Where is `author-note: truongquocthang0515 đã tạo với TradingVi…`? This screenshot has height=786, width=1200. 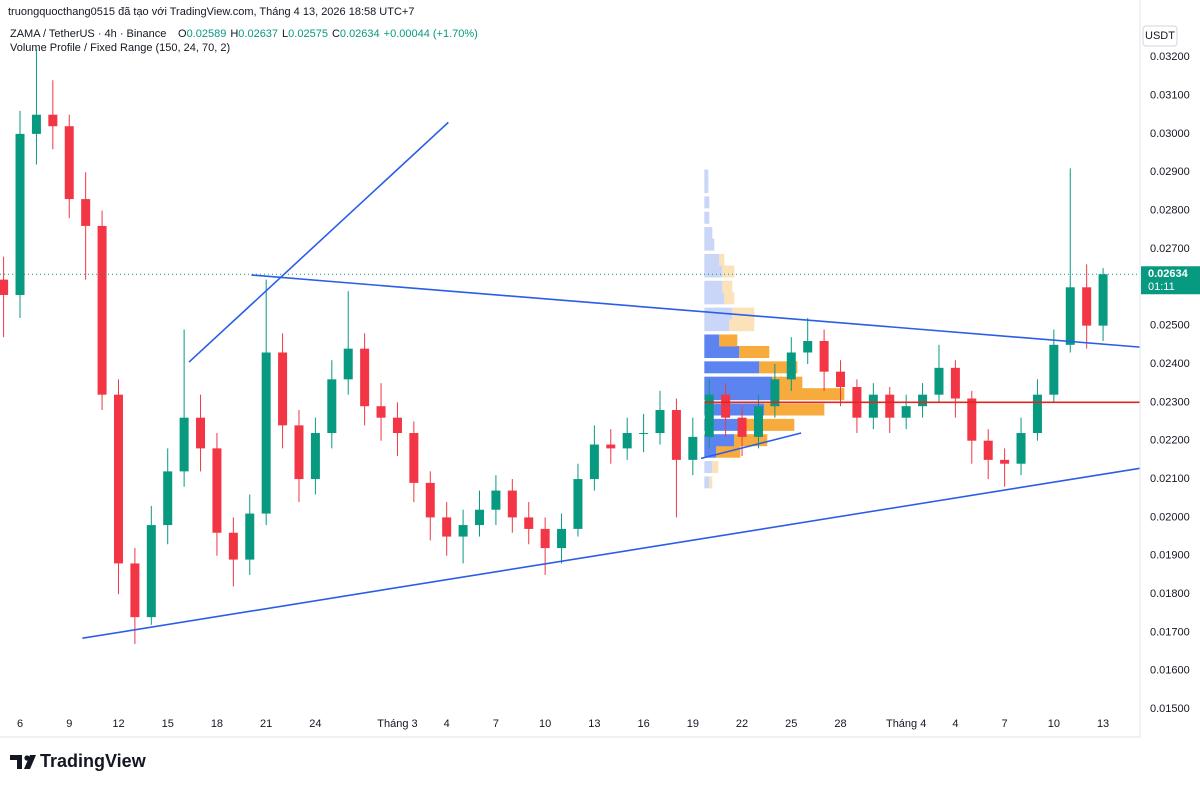 author-note: truongquocthang0515 đã tạo với TradingVi… is located at coordinates (211, 12).